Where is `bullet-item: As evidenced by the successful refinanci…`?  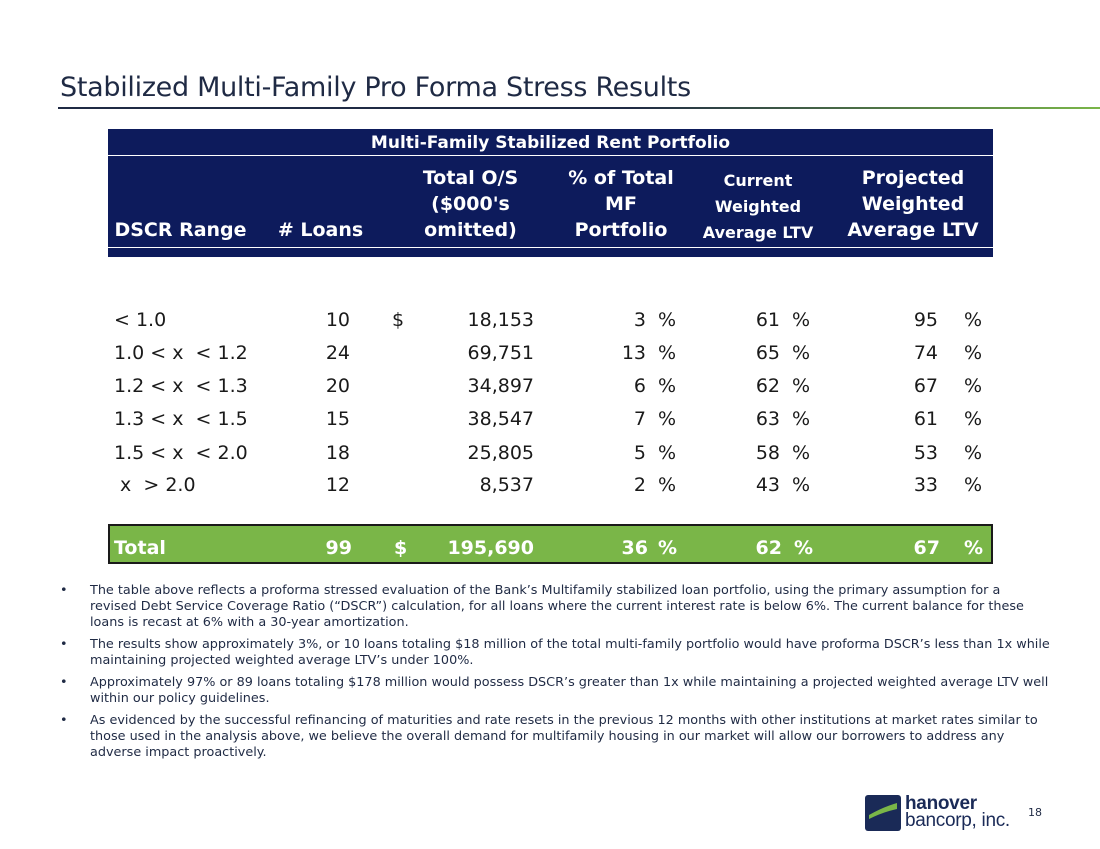 bullet-item: As evidenced by the successful refinanci… is located at coordinates (555, 737).